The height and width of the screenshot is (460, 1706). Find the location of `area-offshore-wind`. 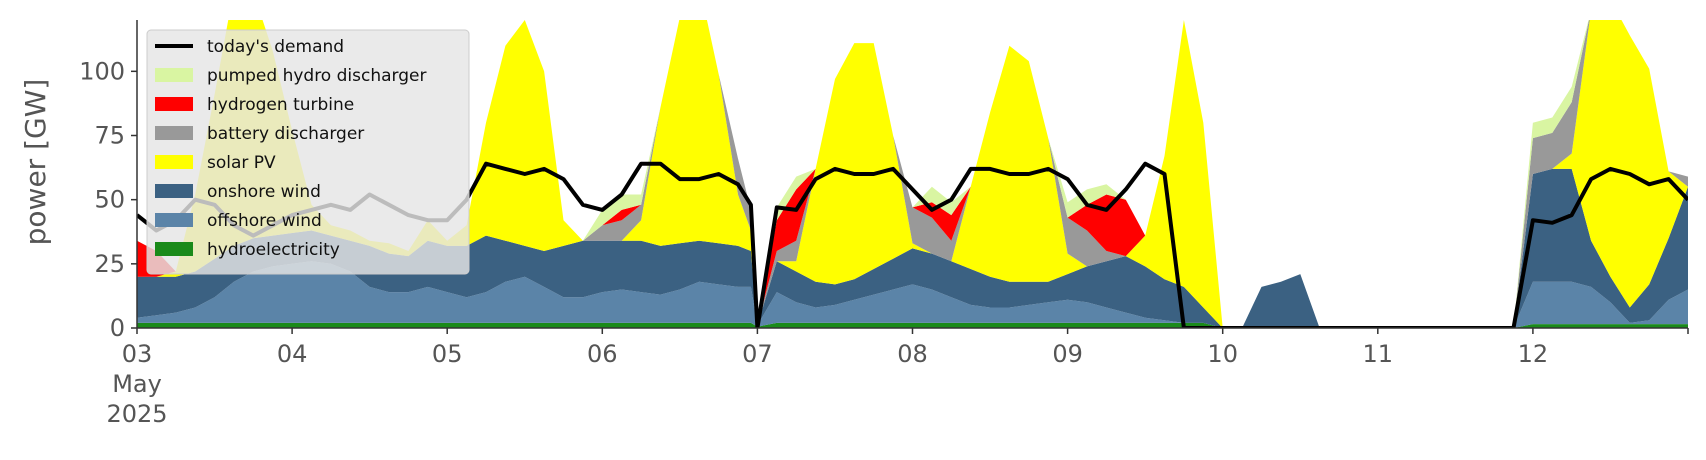

area-offshore-wind is located at coordinates (912, 294).